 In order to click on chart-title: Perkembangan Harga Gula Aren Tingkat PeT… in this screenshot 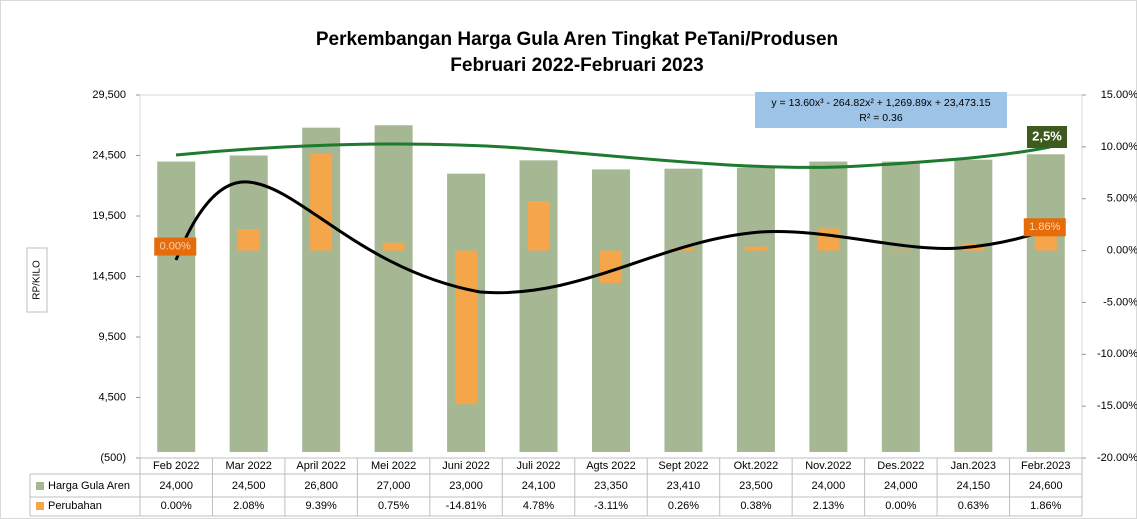, I will do `click(577, 39)`.